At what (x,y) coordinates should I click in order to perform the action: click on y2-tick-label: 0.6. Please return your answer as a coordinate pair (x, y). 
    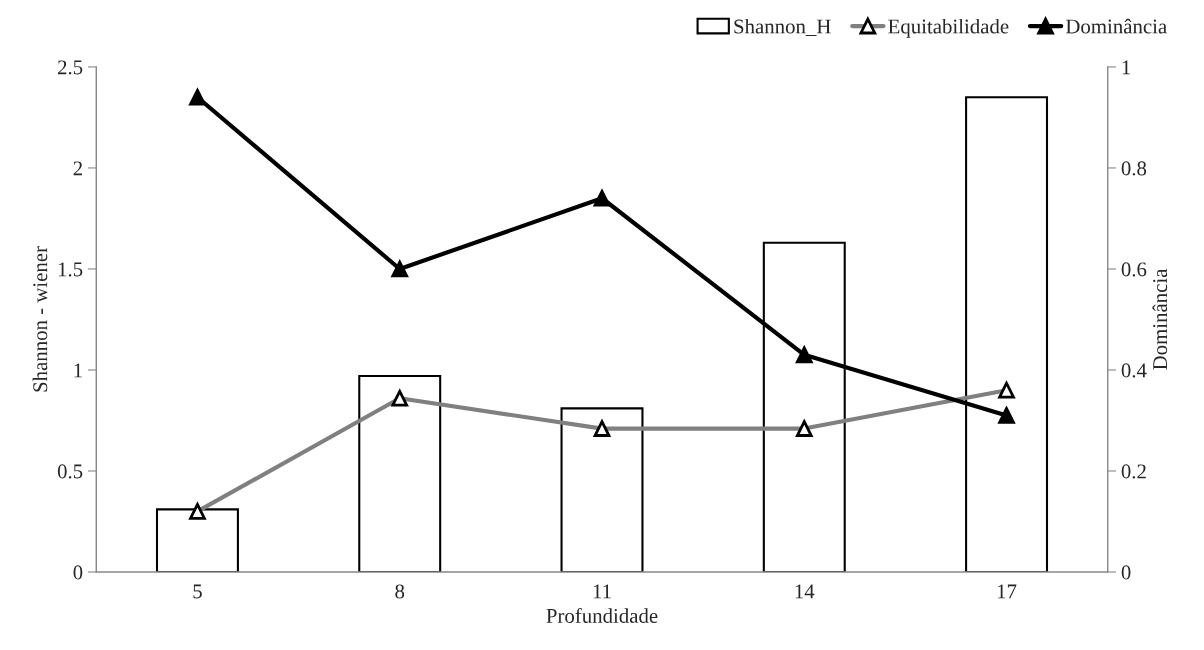
    Looking at the image, I should click on (1134, 269).